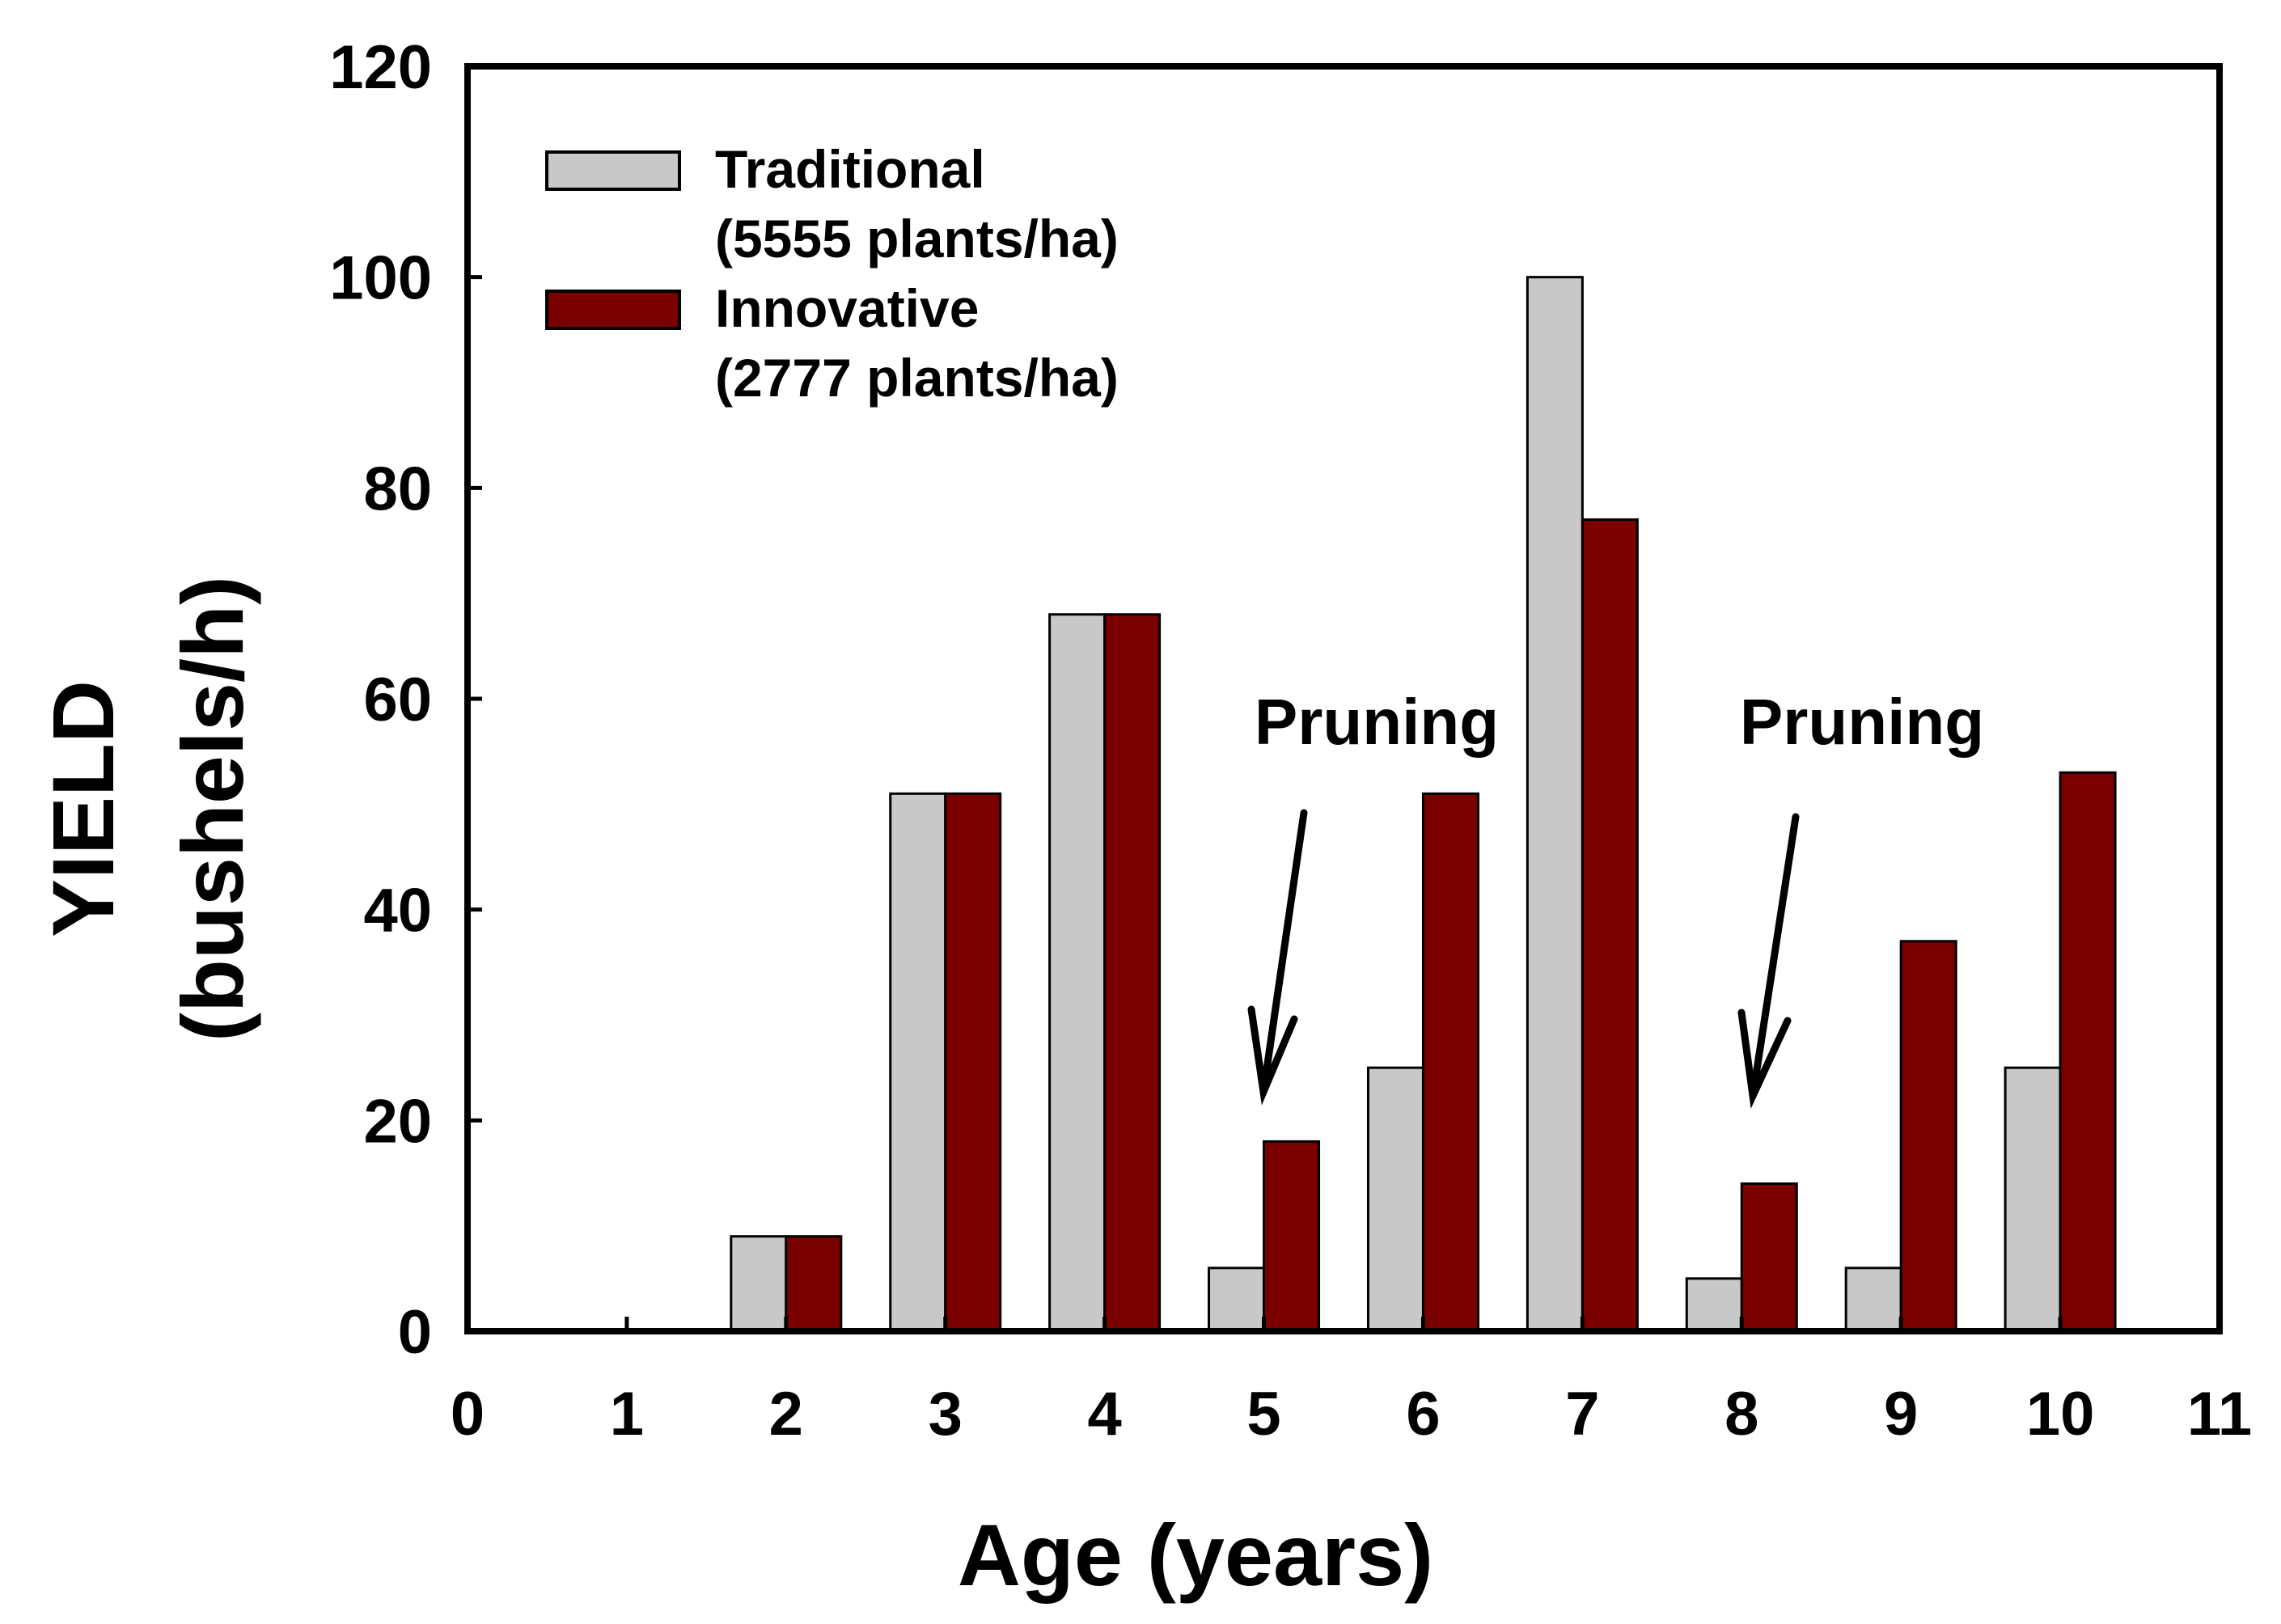 The image size is (2281, 1624). I want to click on pruning-annotation-1: Pruning, so click(1373, 896).